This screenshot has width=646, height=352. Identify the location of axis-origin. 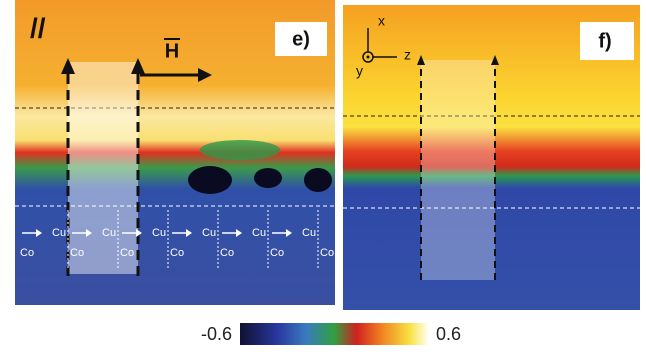
(368, 57).